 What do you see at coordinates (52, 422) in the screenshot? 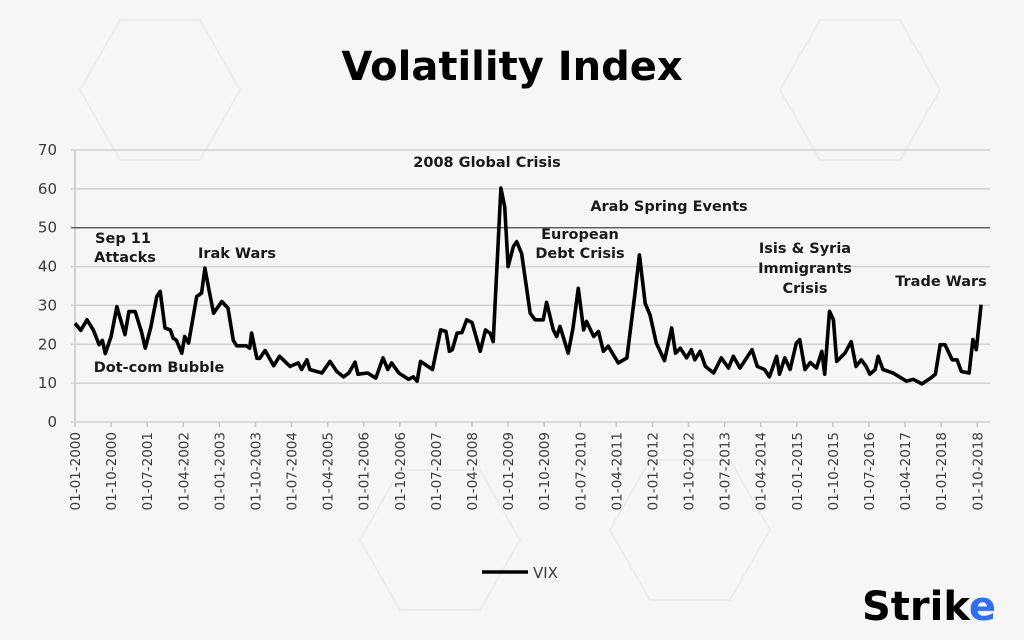
I see `y-tick-label: 0` at bounding box center [52, 422].